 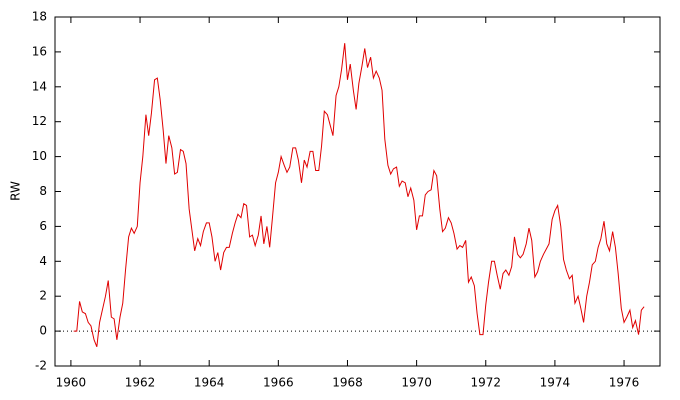 What do you see at coordinates (16, 191) in the screenshot?
I see `y-axis-label: RW` at bounding box center [16, 191].